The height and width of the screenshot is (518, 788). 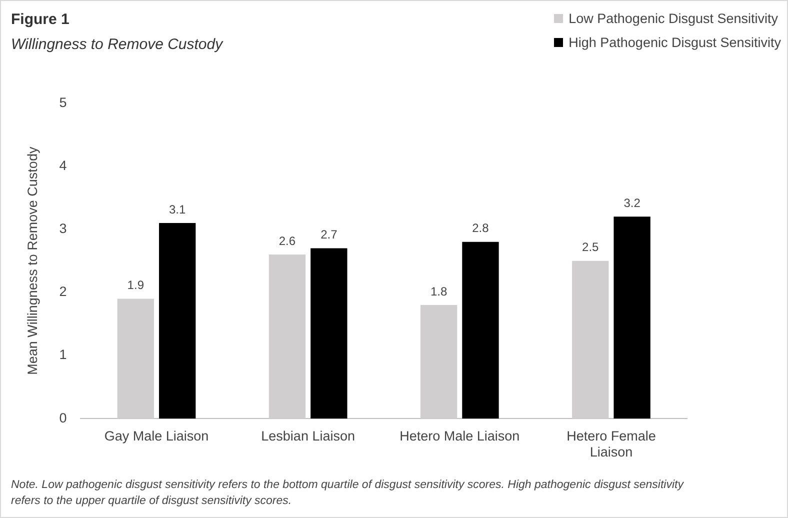 What do you see at coordinates (40, 19) in the screenshot?
I see `chart-title: Figure 1` at bounding box center [40, 19].